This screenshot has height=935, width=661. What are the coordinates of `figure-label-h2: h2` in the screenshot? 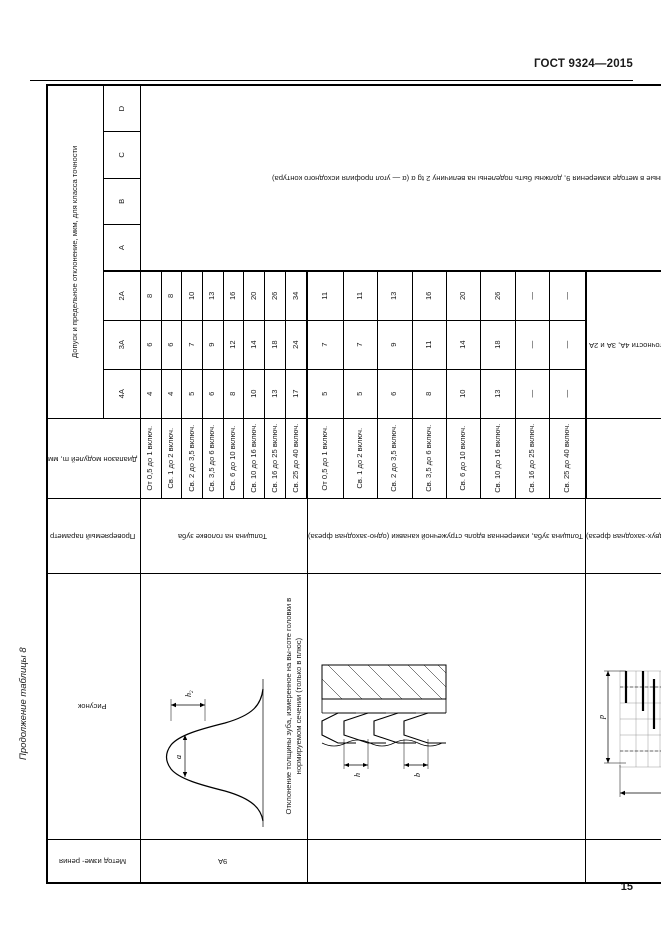 It's located at (189, 693).